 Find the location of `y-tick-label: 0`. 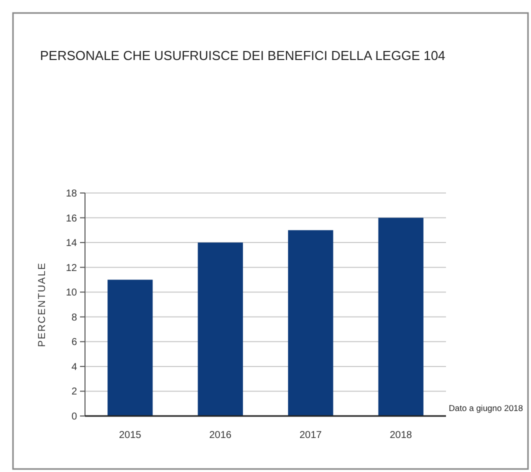

y-tick-label: 0 is located at coordinates (74, 417).